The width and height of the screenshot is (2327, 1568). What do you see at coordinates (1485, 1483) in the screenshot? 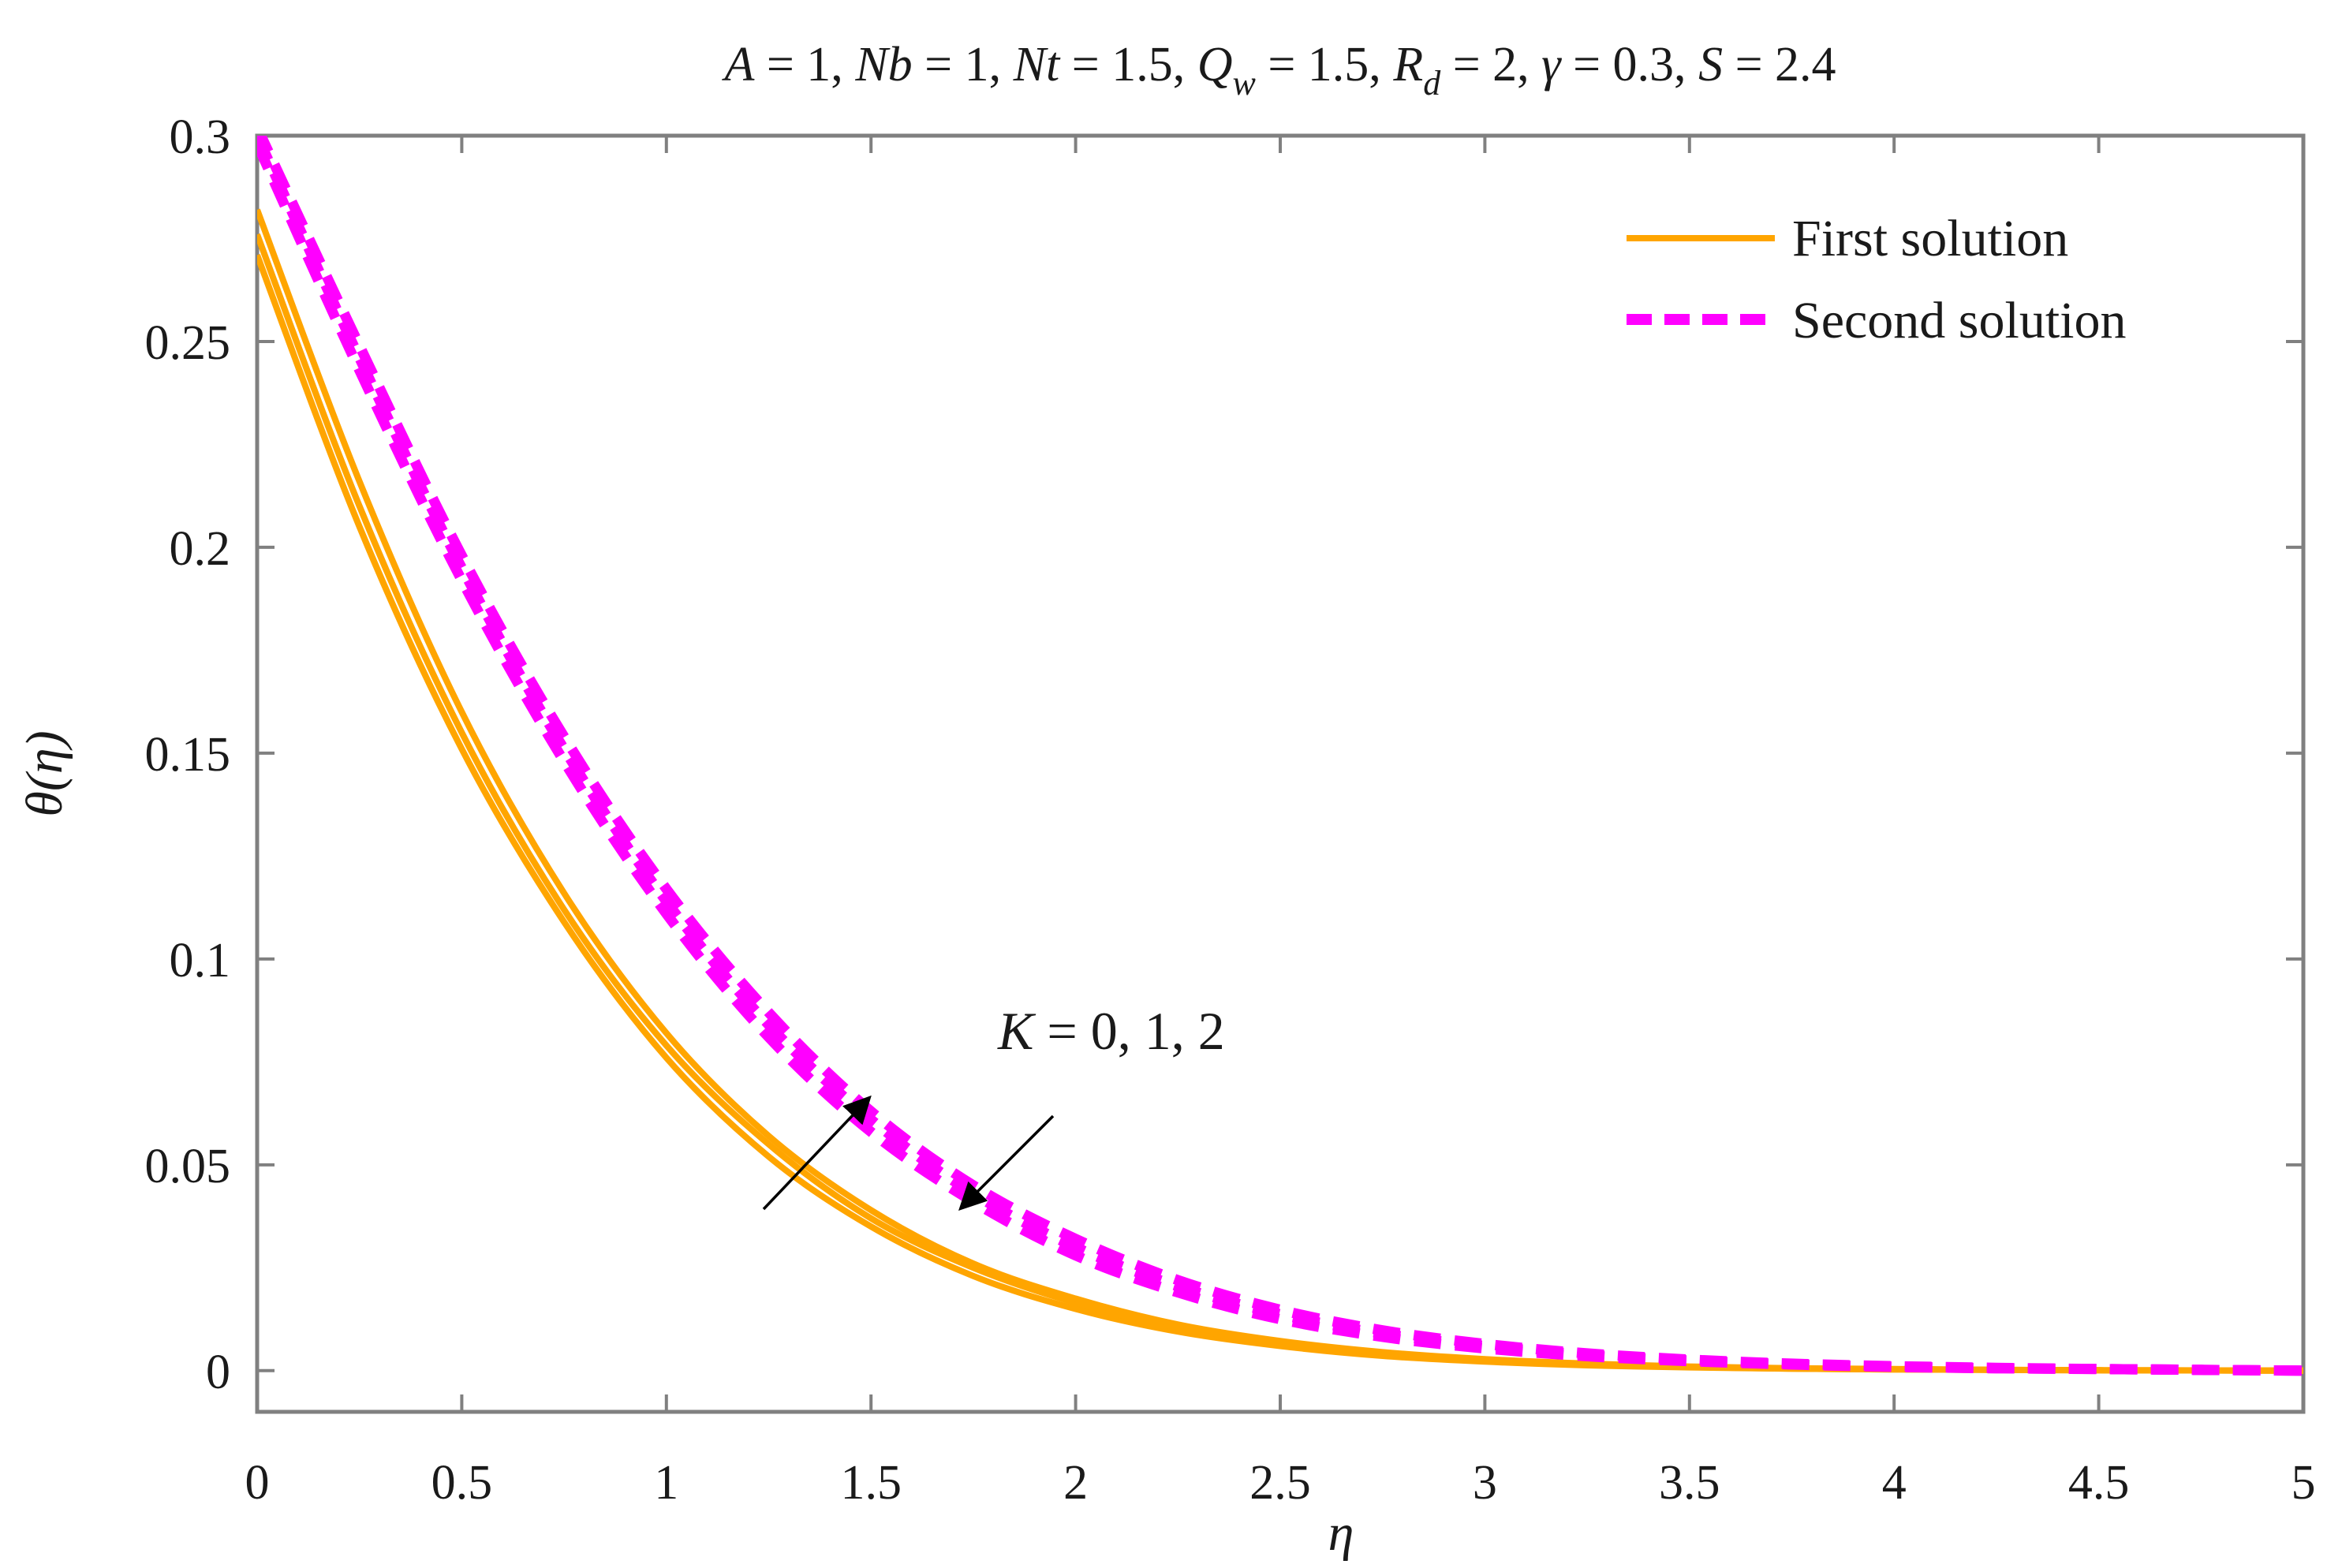
I see `x-tick-label: 3` at bounding box center [1485, 1483].